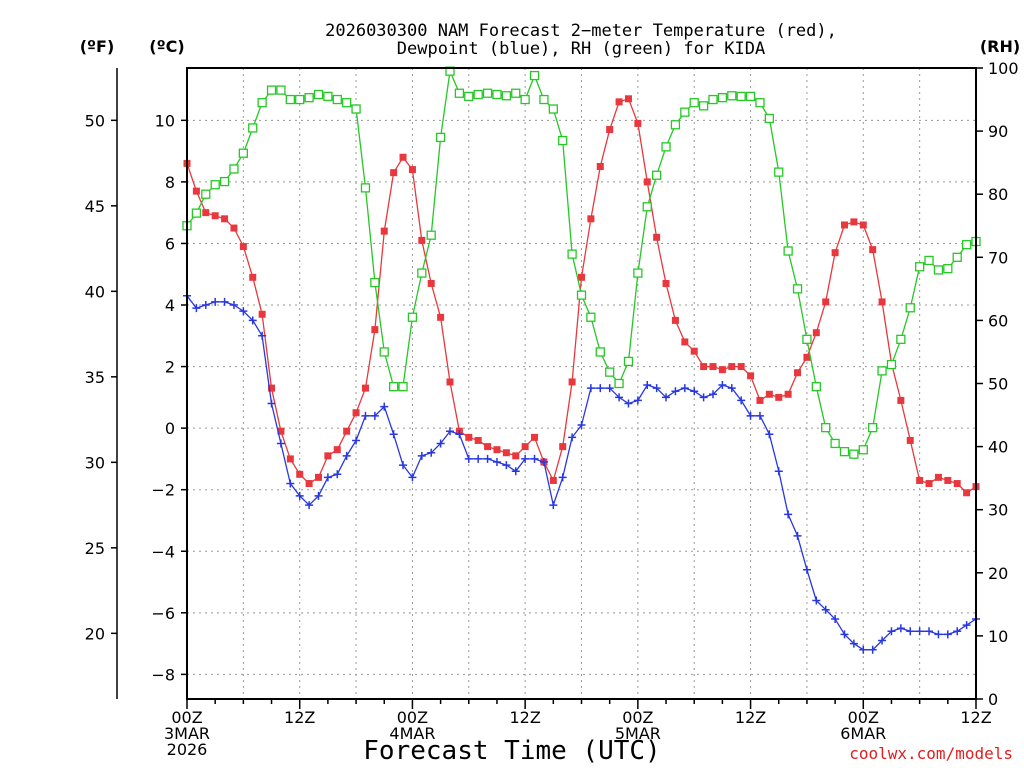 Image resolution: width=1024 pixels, height=768 pixels. I want to click on celsius-tick-label: −2, so click(163, 490).